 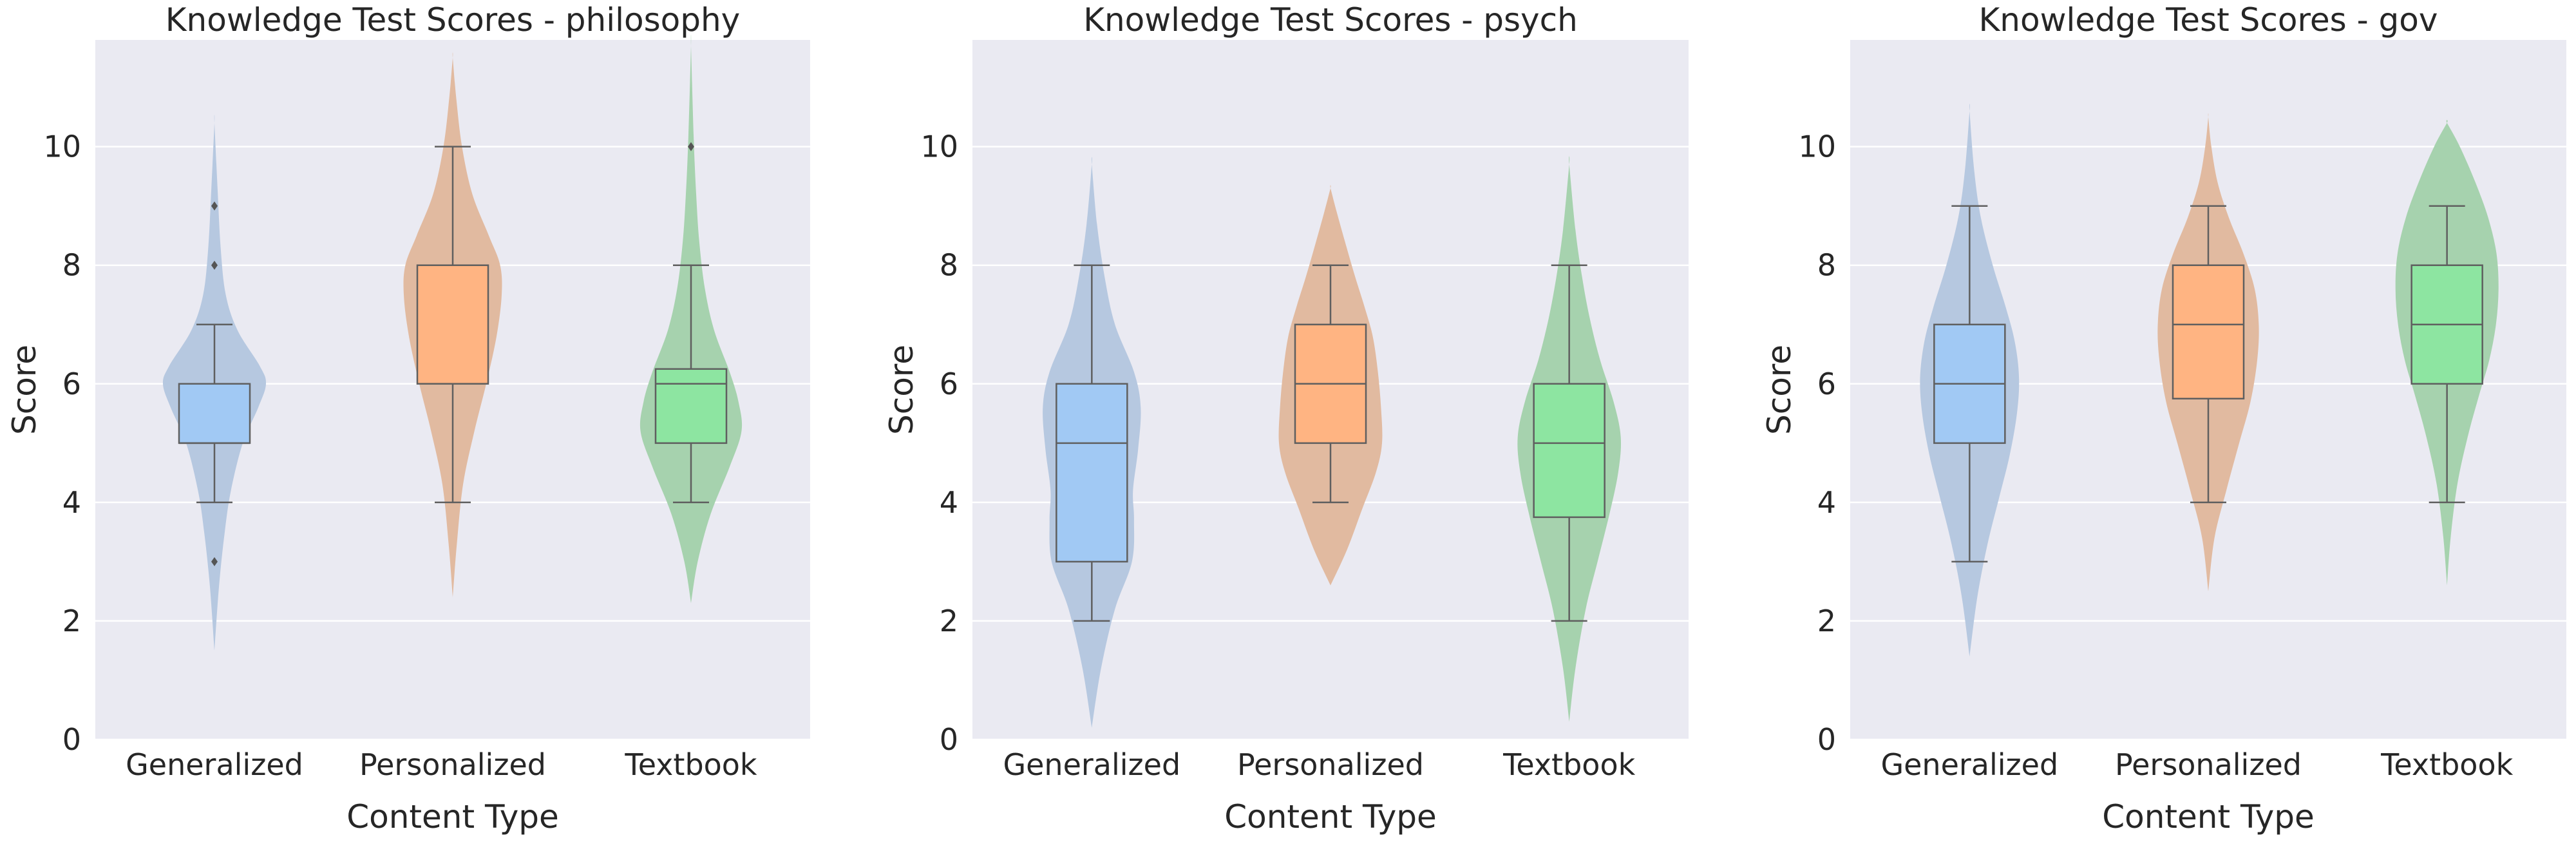 What do you see at coordinates (1331, 20) in the screenshot?
I see `panel-title: Knowledge Test Scores - psych` at bounding box center [1331, 20].